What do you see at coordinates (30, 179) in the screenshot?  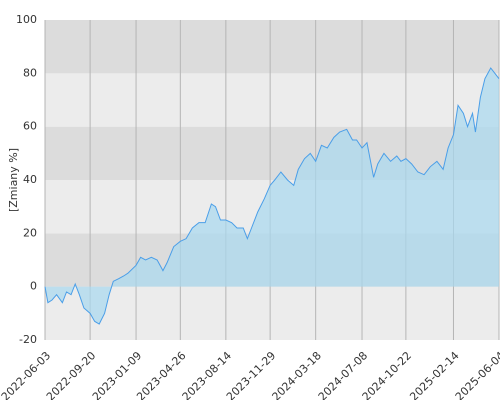 I see `y-tick-label: 40` at bounding box center [30, 179].